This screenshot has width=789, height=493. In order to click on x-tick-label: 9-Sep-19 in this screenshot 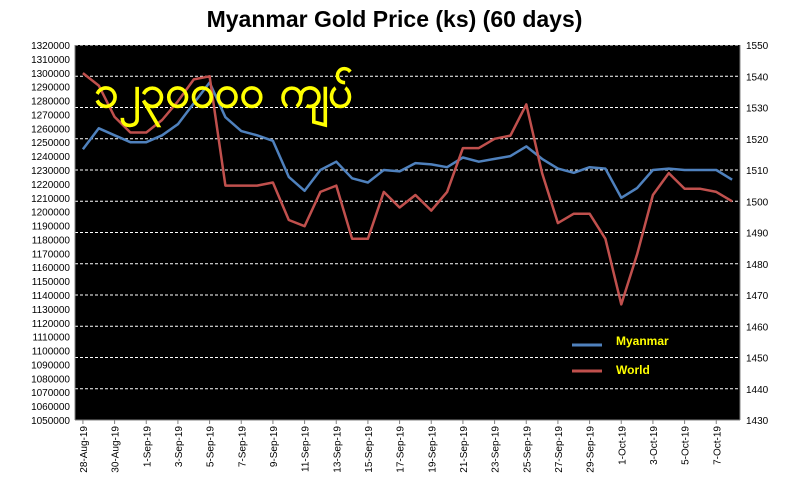, I will do `click(274, 447)`.